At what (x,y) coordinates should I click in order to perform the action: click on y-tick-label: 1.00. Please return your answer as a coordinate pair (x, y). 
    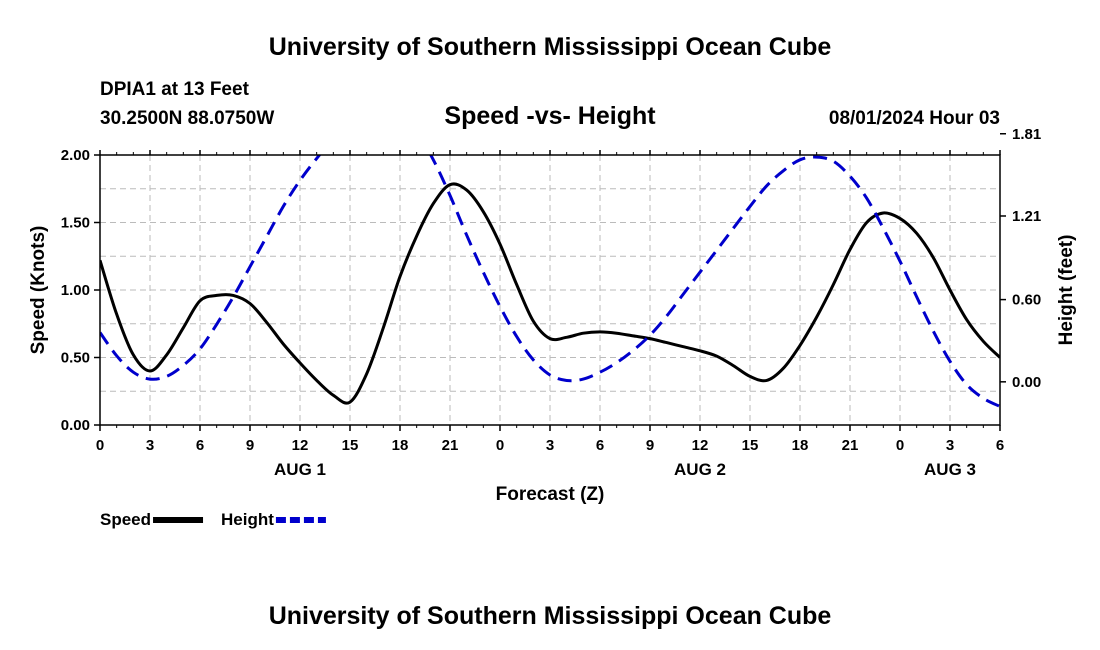
    Looking at the image, I should click on (75, 290).